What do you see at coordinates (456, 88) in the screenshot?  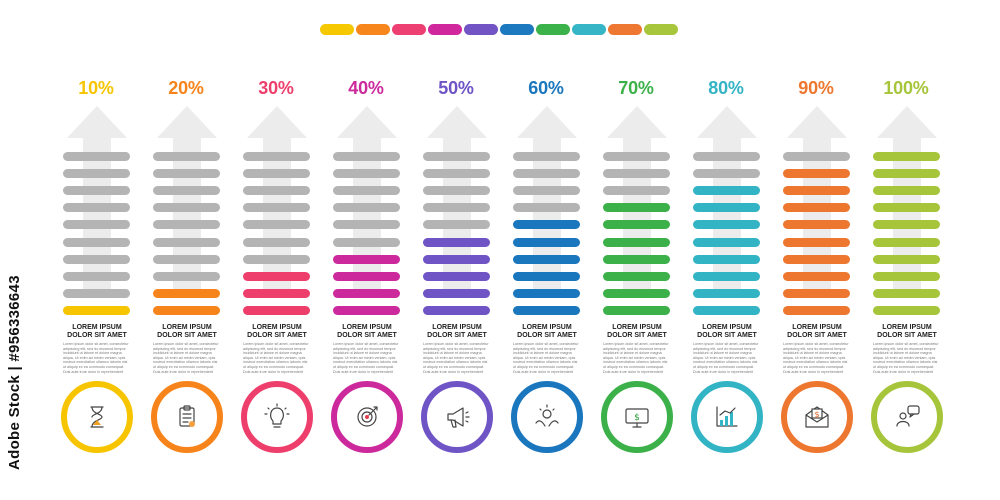 I see `percent-label: 50%` at bounding box center [456, 88].